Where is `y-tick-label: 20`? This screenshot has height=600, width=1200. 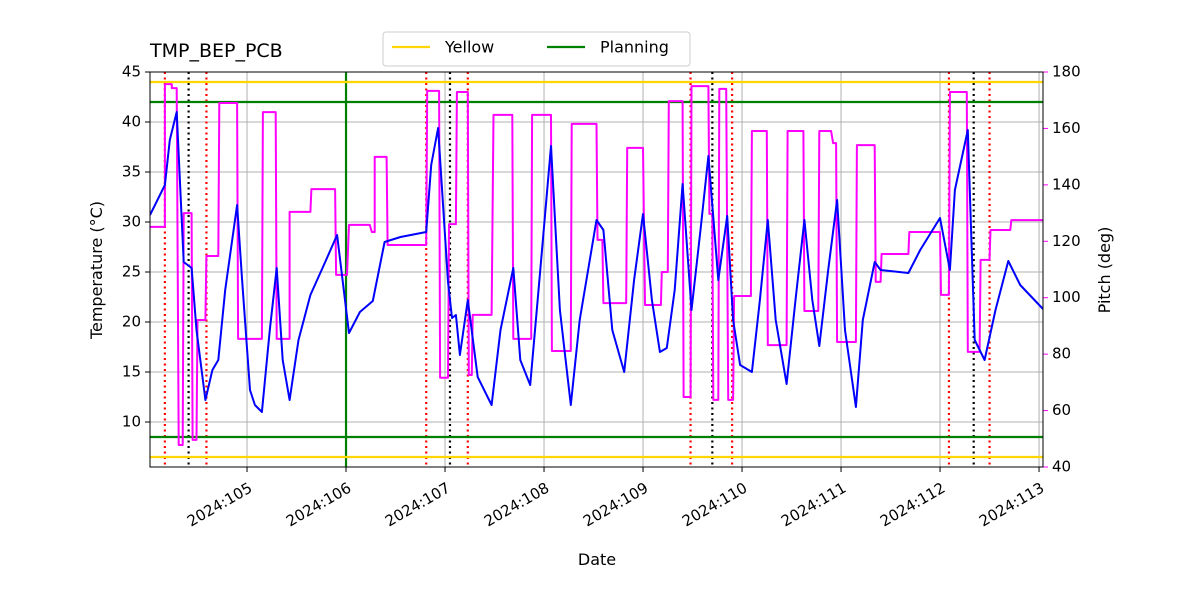
y-tick-label: 20 is located at coordinates (131, 322).